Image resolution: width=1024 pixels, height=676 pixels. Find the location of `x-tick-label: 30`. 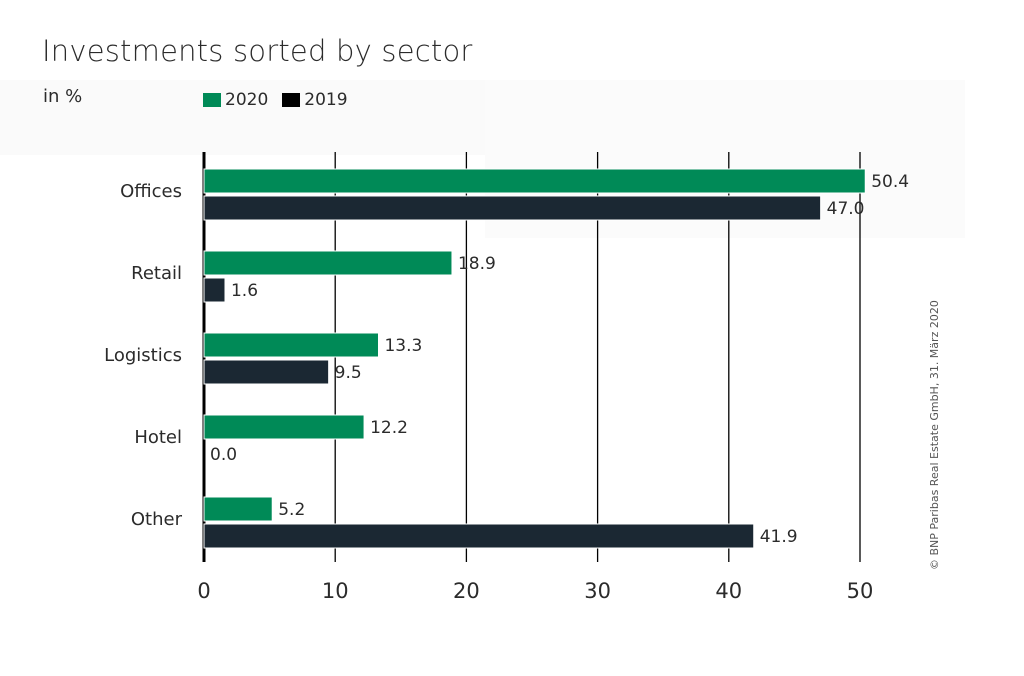

x-tick-label: 30 is located at coordinates (597, 591).